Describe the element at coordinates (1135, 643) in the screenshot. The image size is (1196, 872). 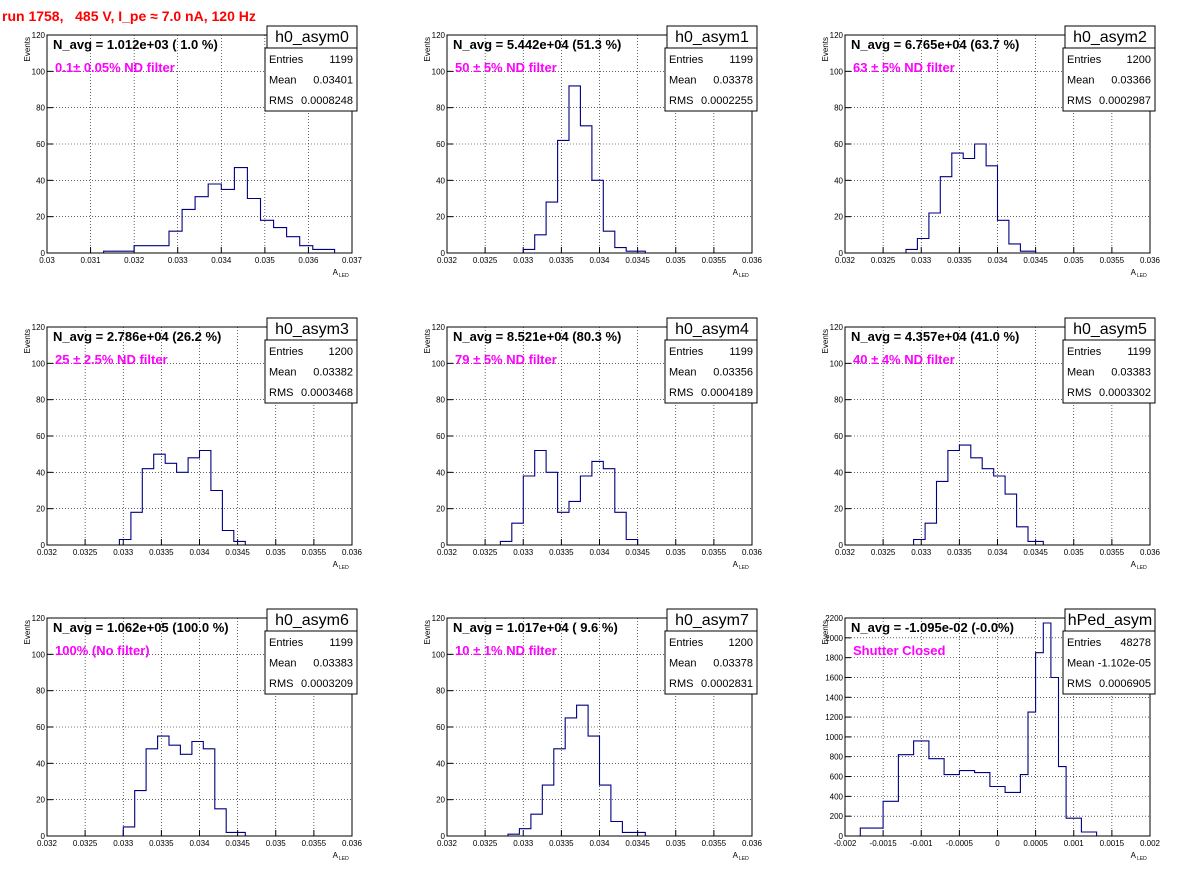
I see `stats-entries-value: 48278` at that location.